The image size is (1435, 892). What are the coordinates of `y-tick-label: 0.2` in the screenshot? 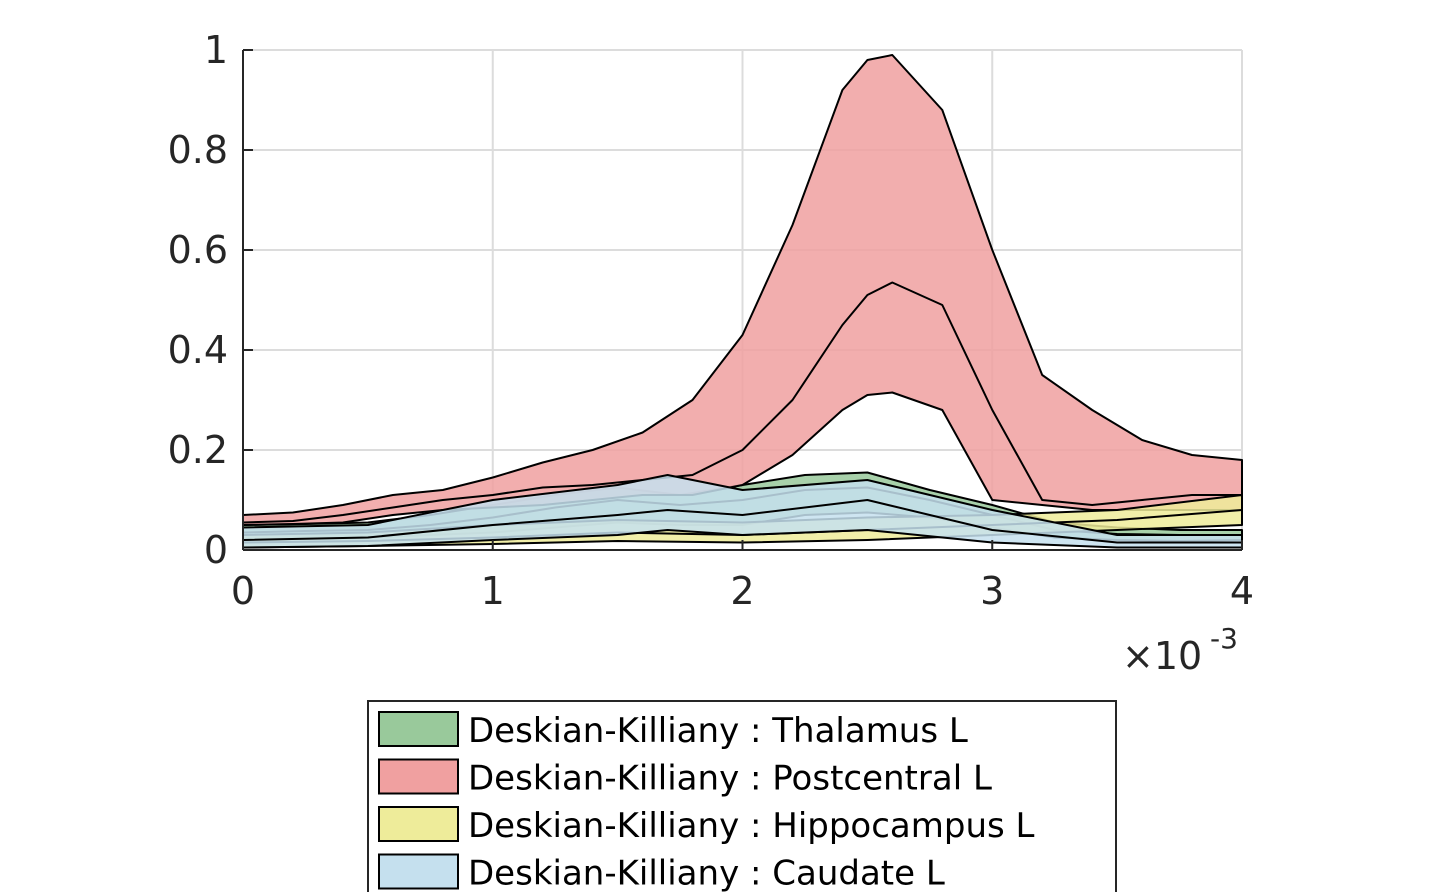 It's located at (198, 450).